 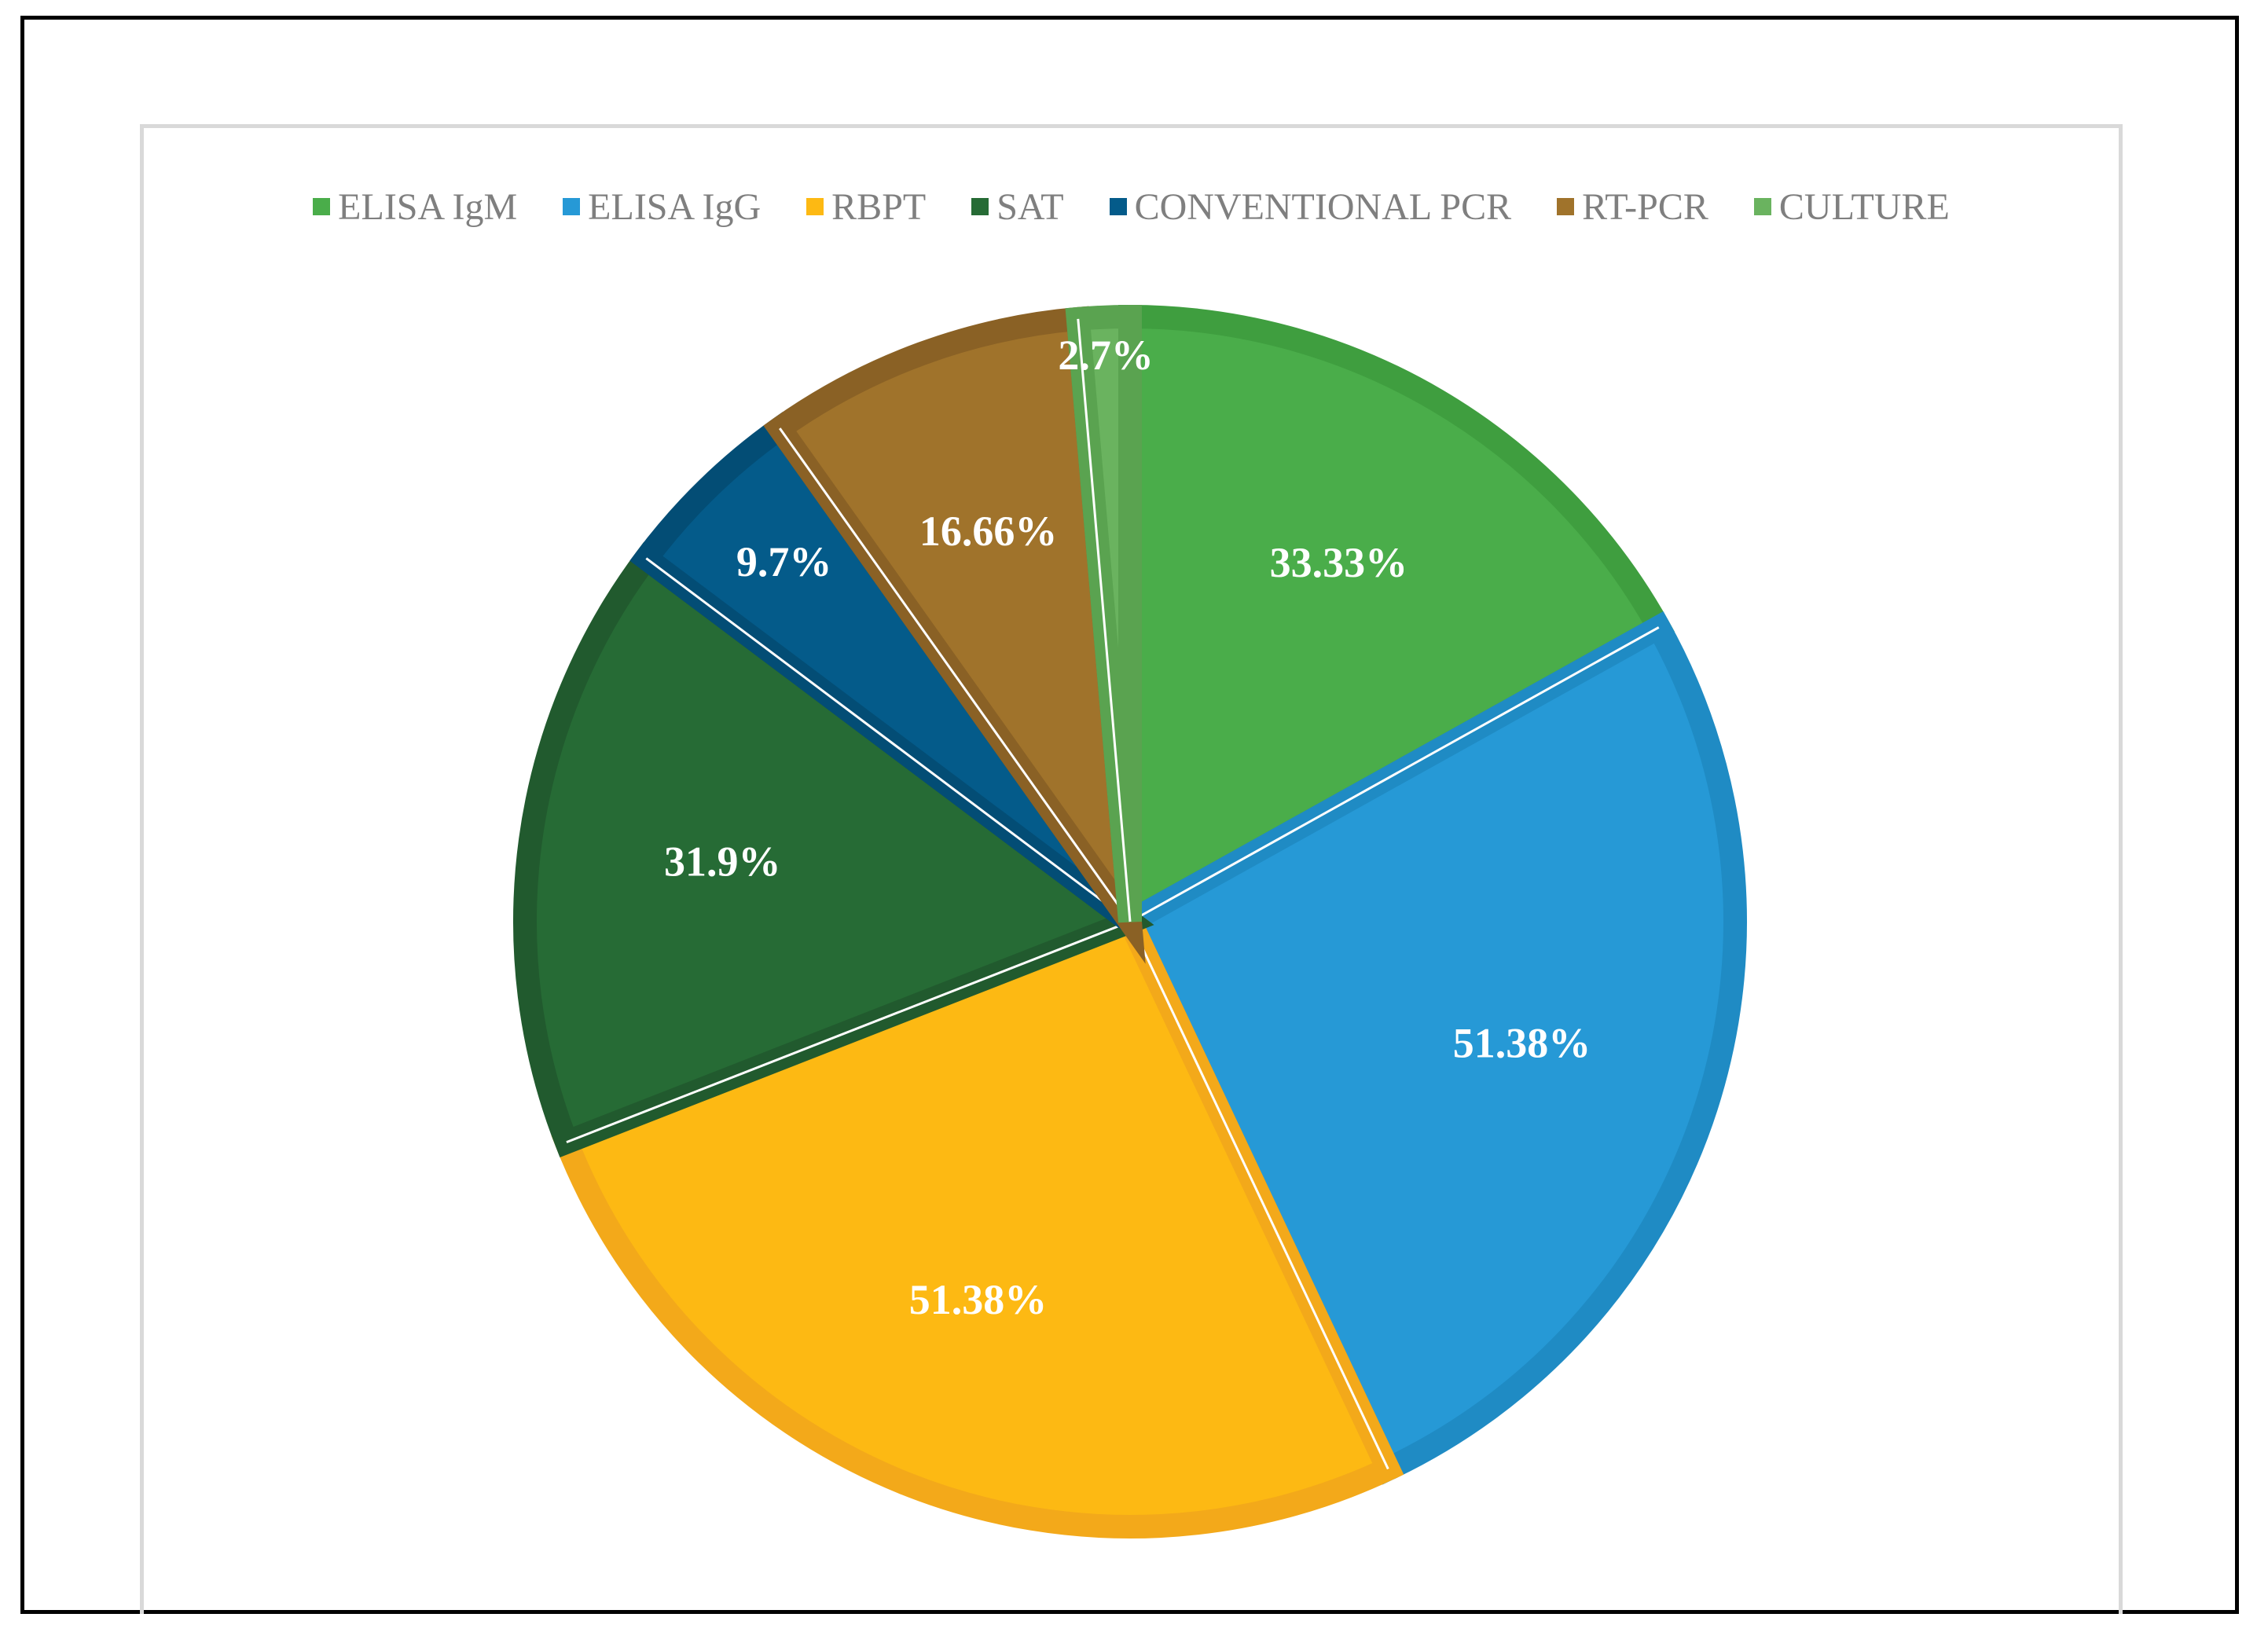 I want to click on pie-slice-rt-pcr, so click(x=955, y=635).